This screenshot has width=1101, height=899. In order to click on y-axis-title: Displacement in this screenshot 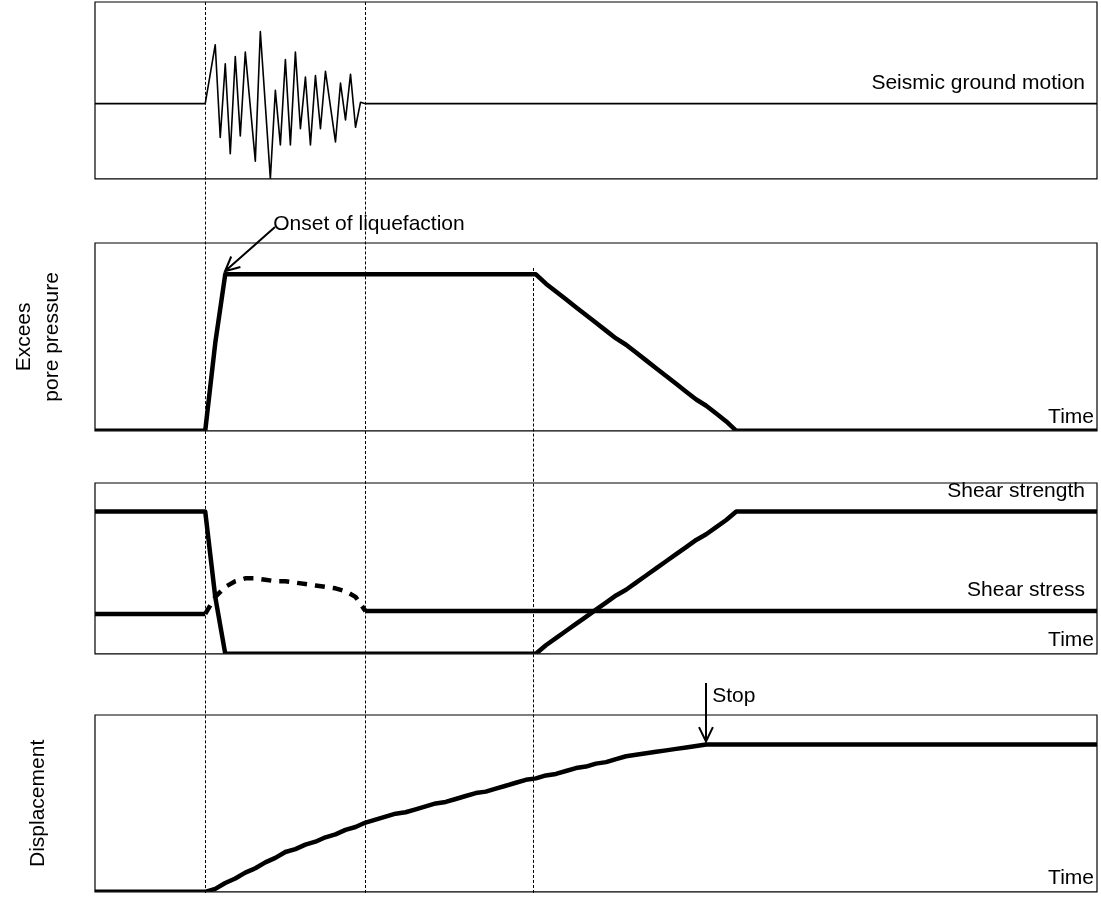, I will do `click(36, 803)`.